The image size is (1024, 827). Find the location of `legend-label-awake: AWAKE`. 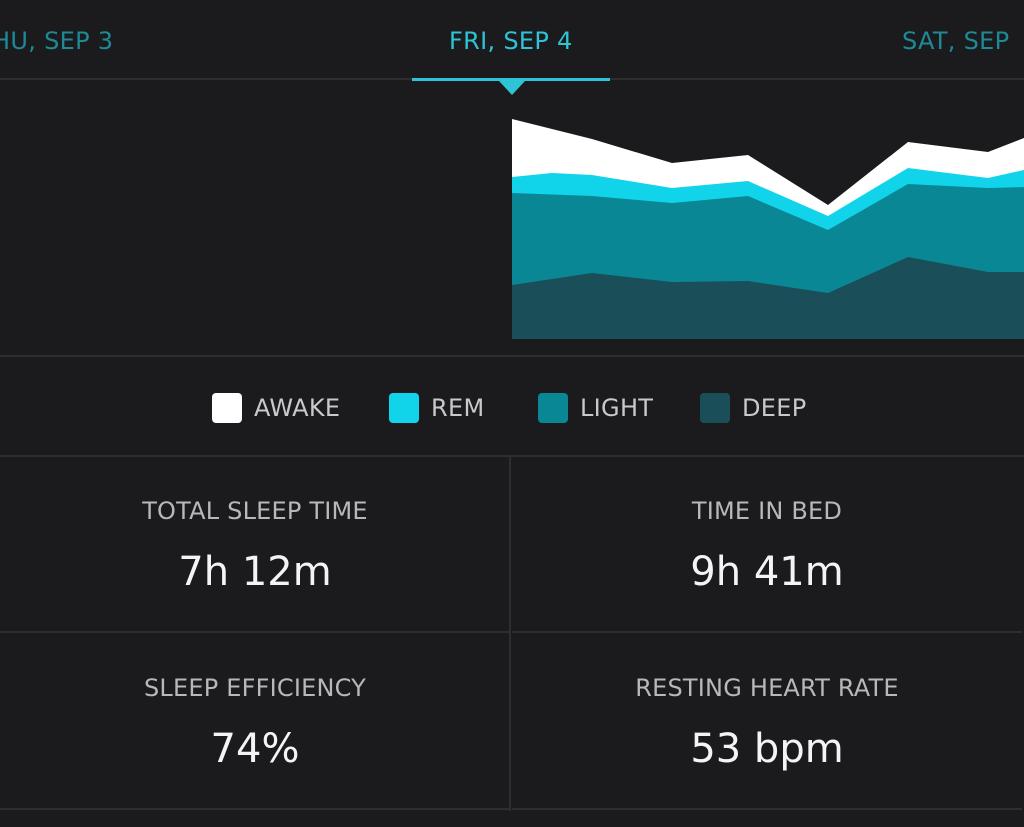

legend-label-awake: AWAKE is located at coordinates (297, 408).